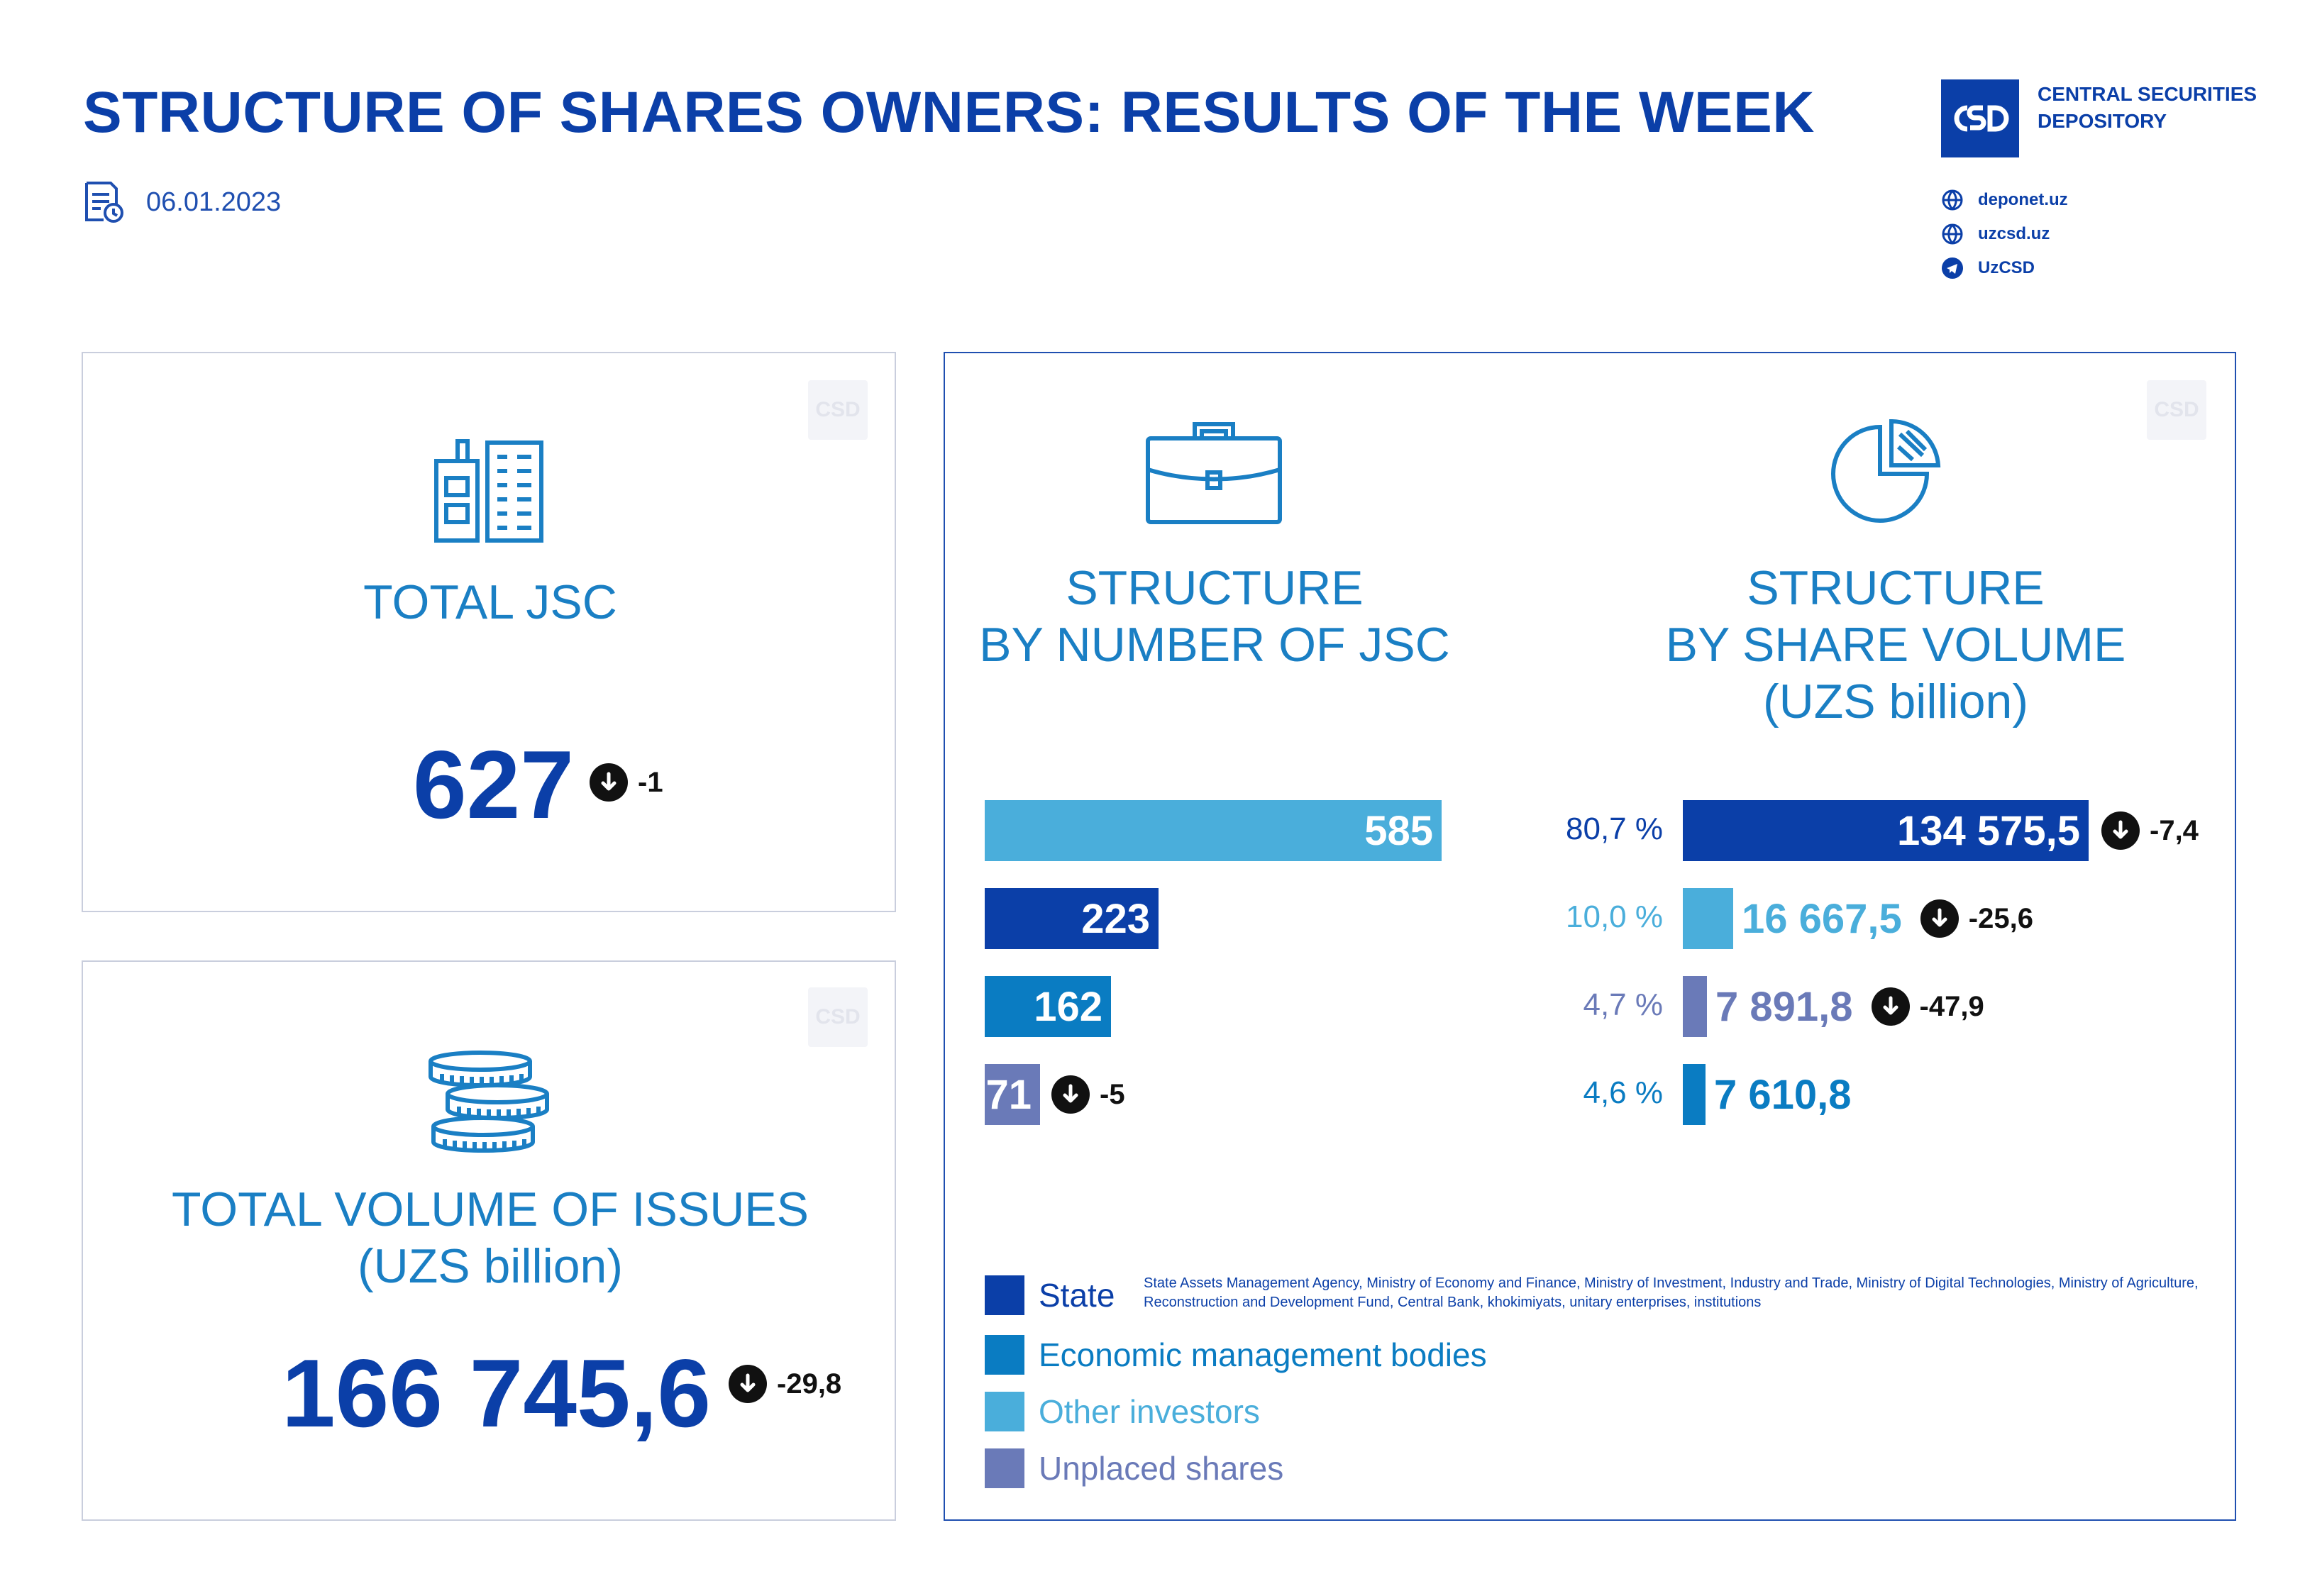 This screenshot has width=2305, height=1596. Describe the element at coordinates (490, 1209) in the screenshot. I see `total-volume-label-1: TOTAL VOLUME OF ISSUES` at that location.